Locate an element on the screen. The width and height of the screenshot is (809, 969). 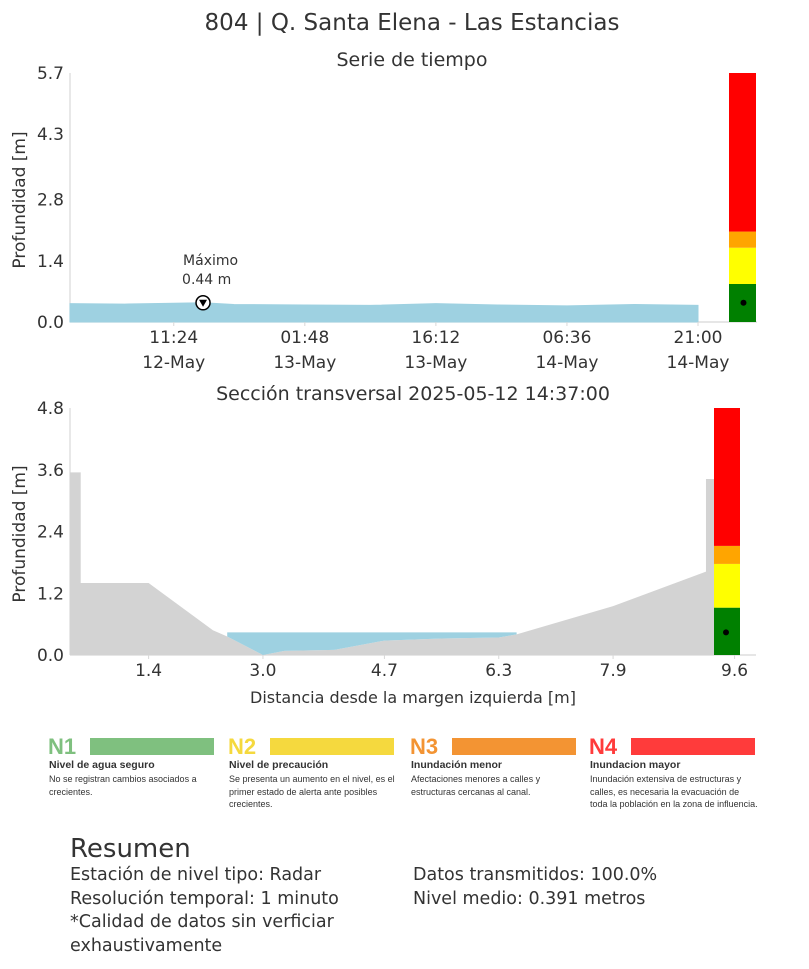
legend-code-n1: N1 is located at coordinates (62, 746).